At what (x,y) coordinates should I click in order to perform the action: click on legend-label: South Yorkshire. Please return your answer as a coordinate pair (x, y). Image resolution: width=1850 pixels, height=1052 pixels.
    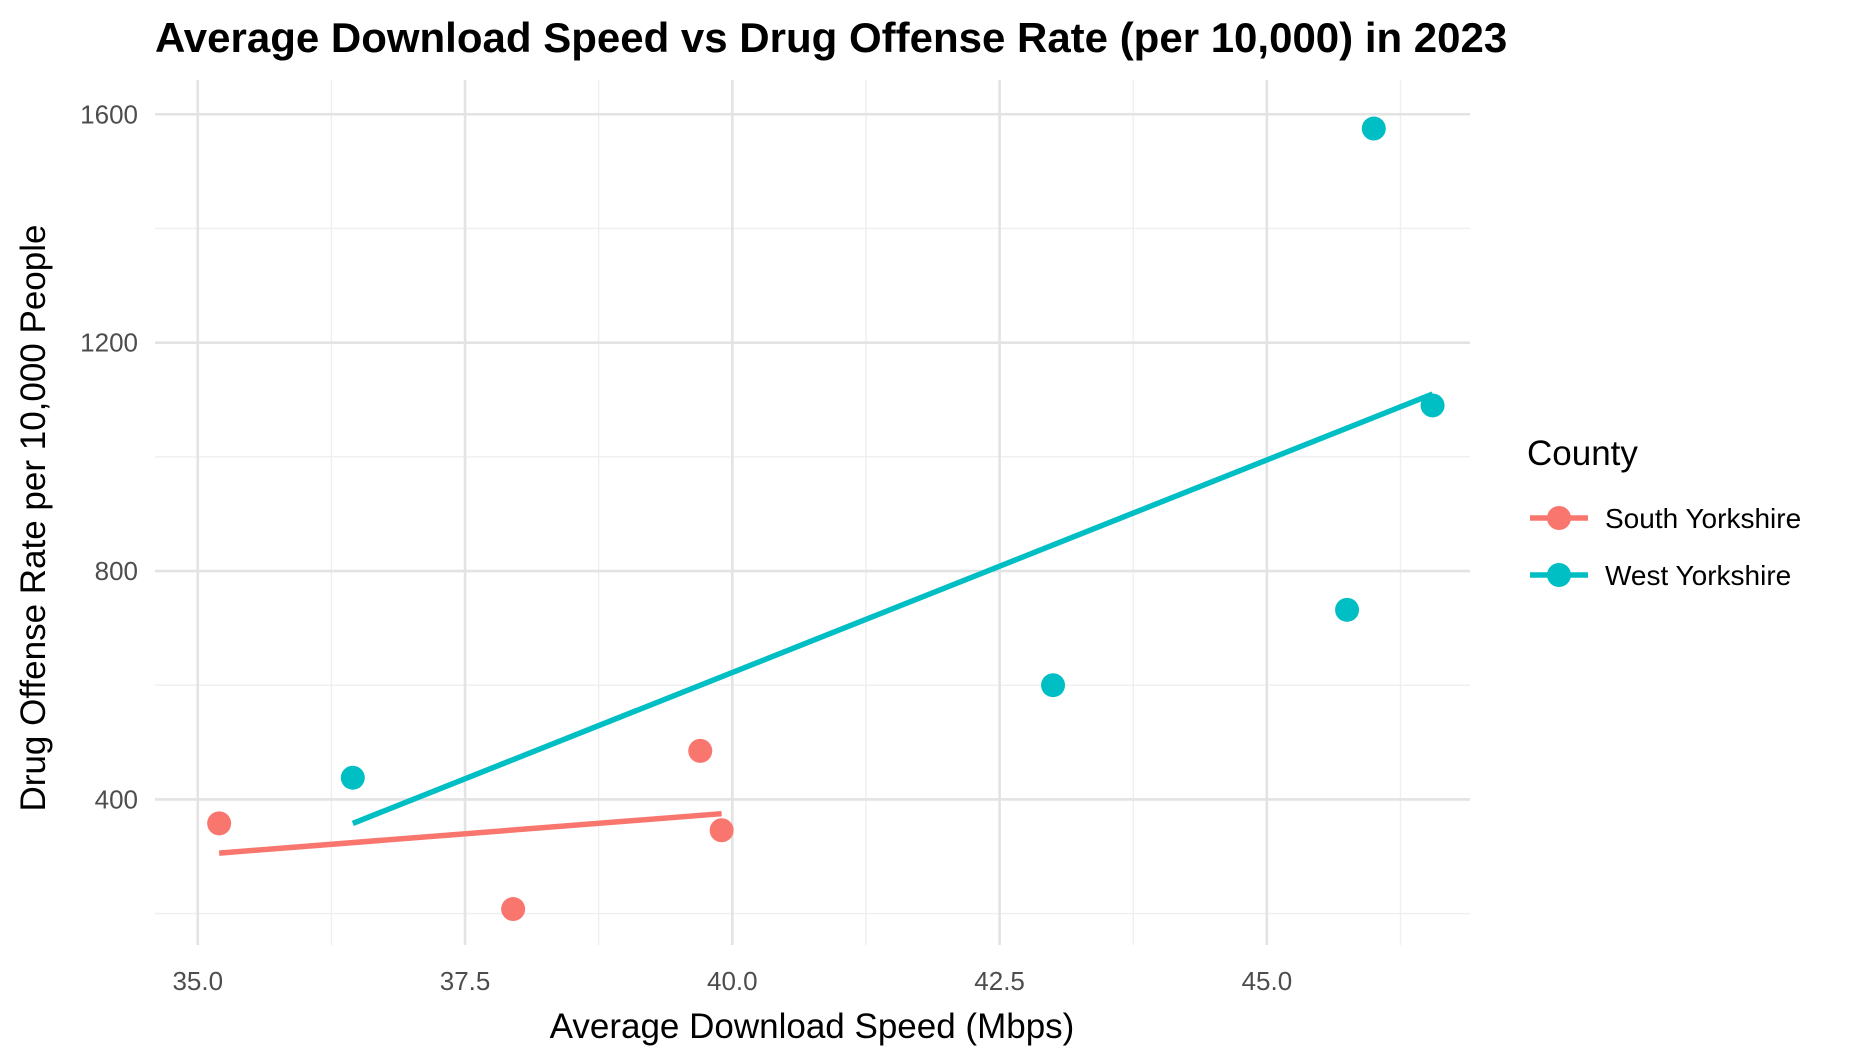
    Looking at the image, I should click on (1703, 518).